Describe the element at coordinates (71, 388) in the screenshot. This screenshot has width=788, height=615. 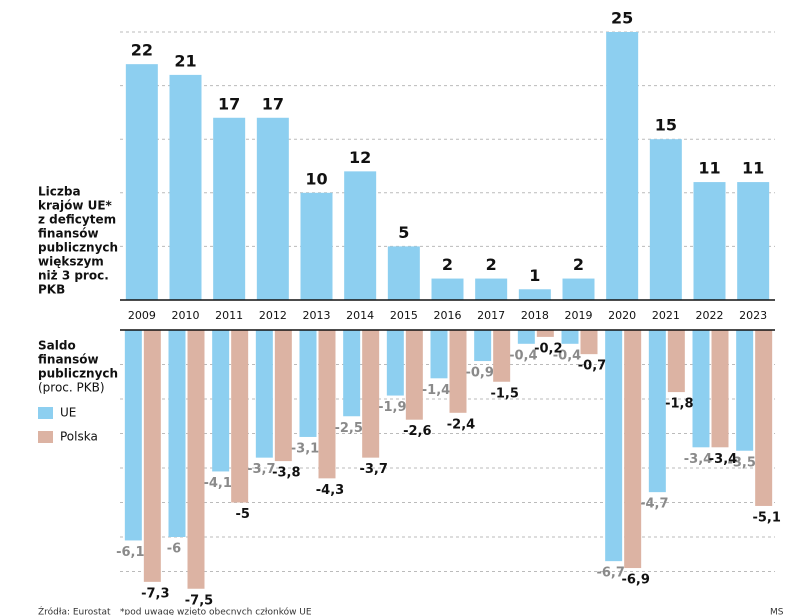
I see `y-axis-label: (proc. PKB)` at that location.